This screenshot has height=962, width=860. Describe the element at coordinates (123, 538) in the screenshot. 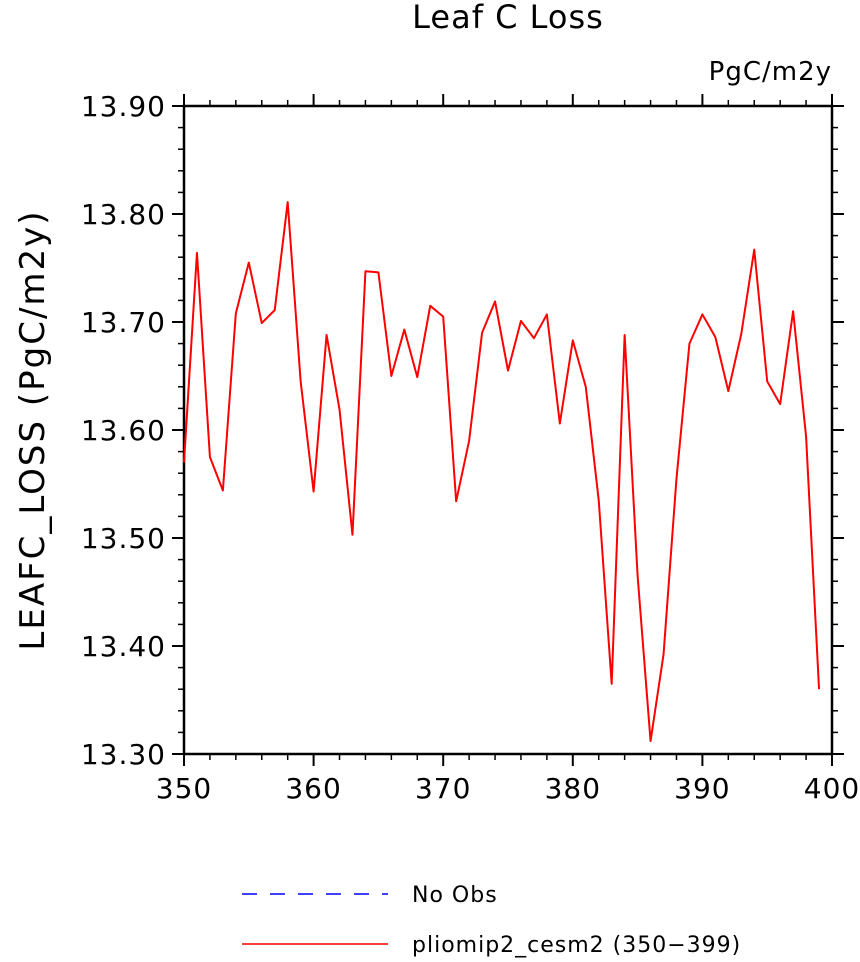

I see `y-tick-label: 13.50` at that location.